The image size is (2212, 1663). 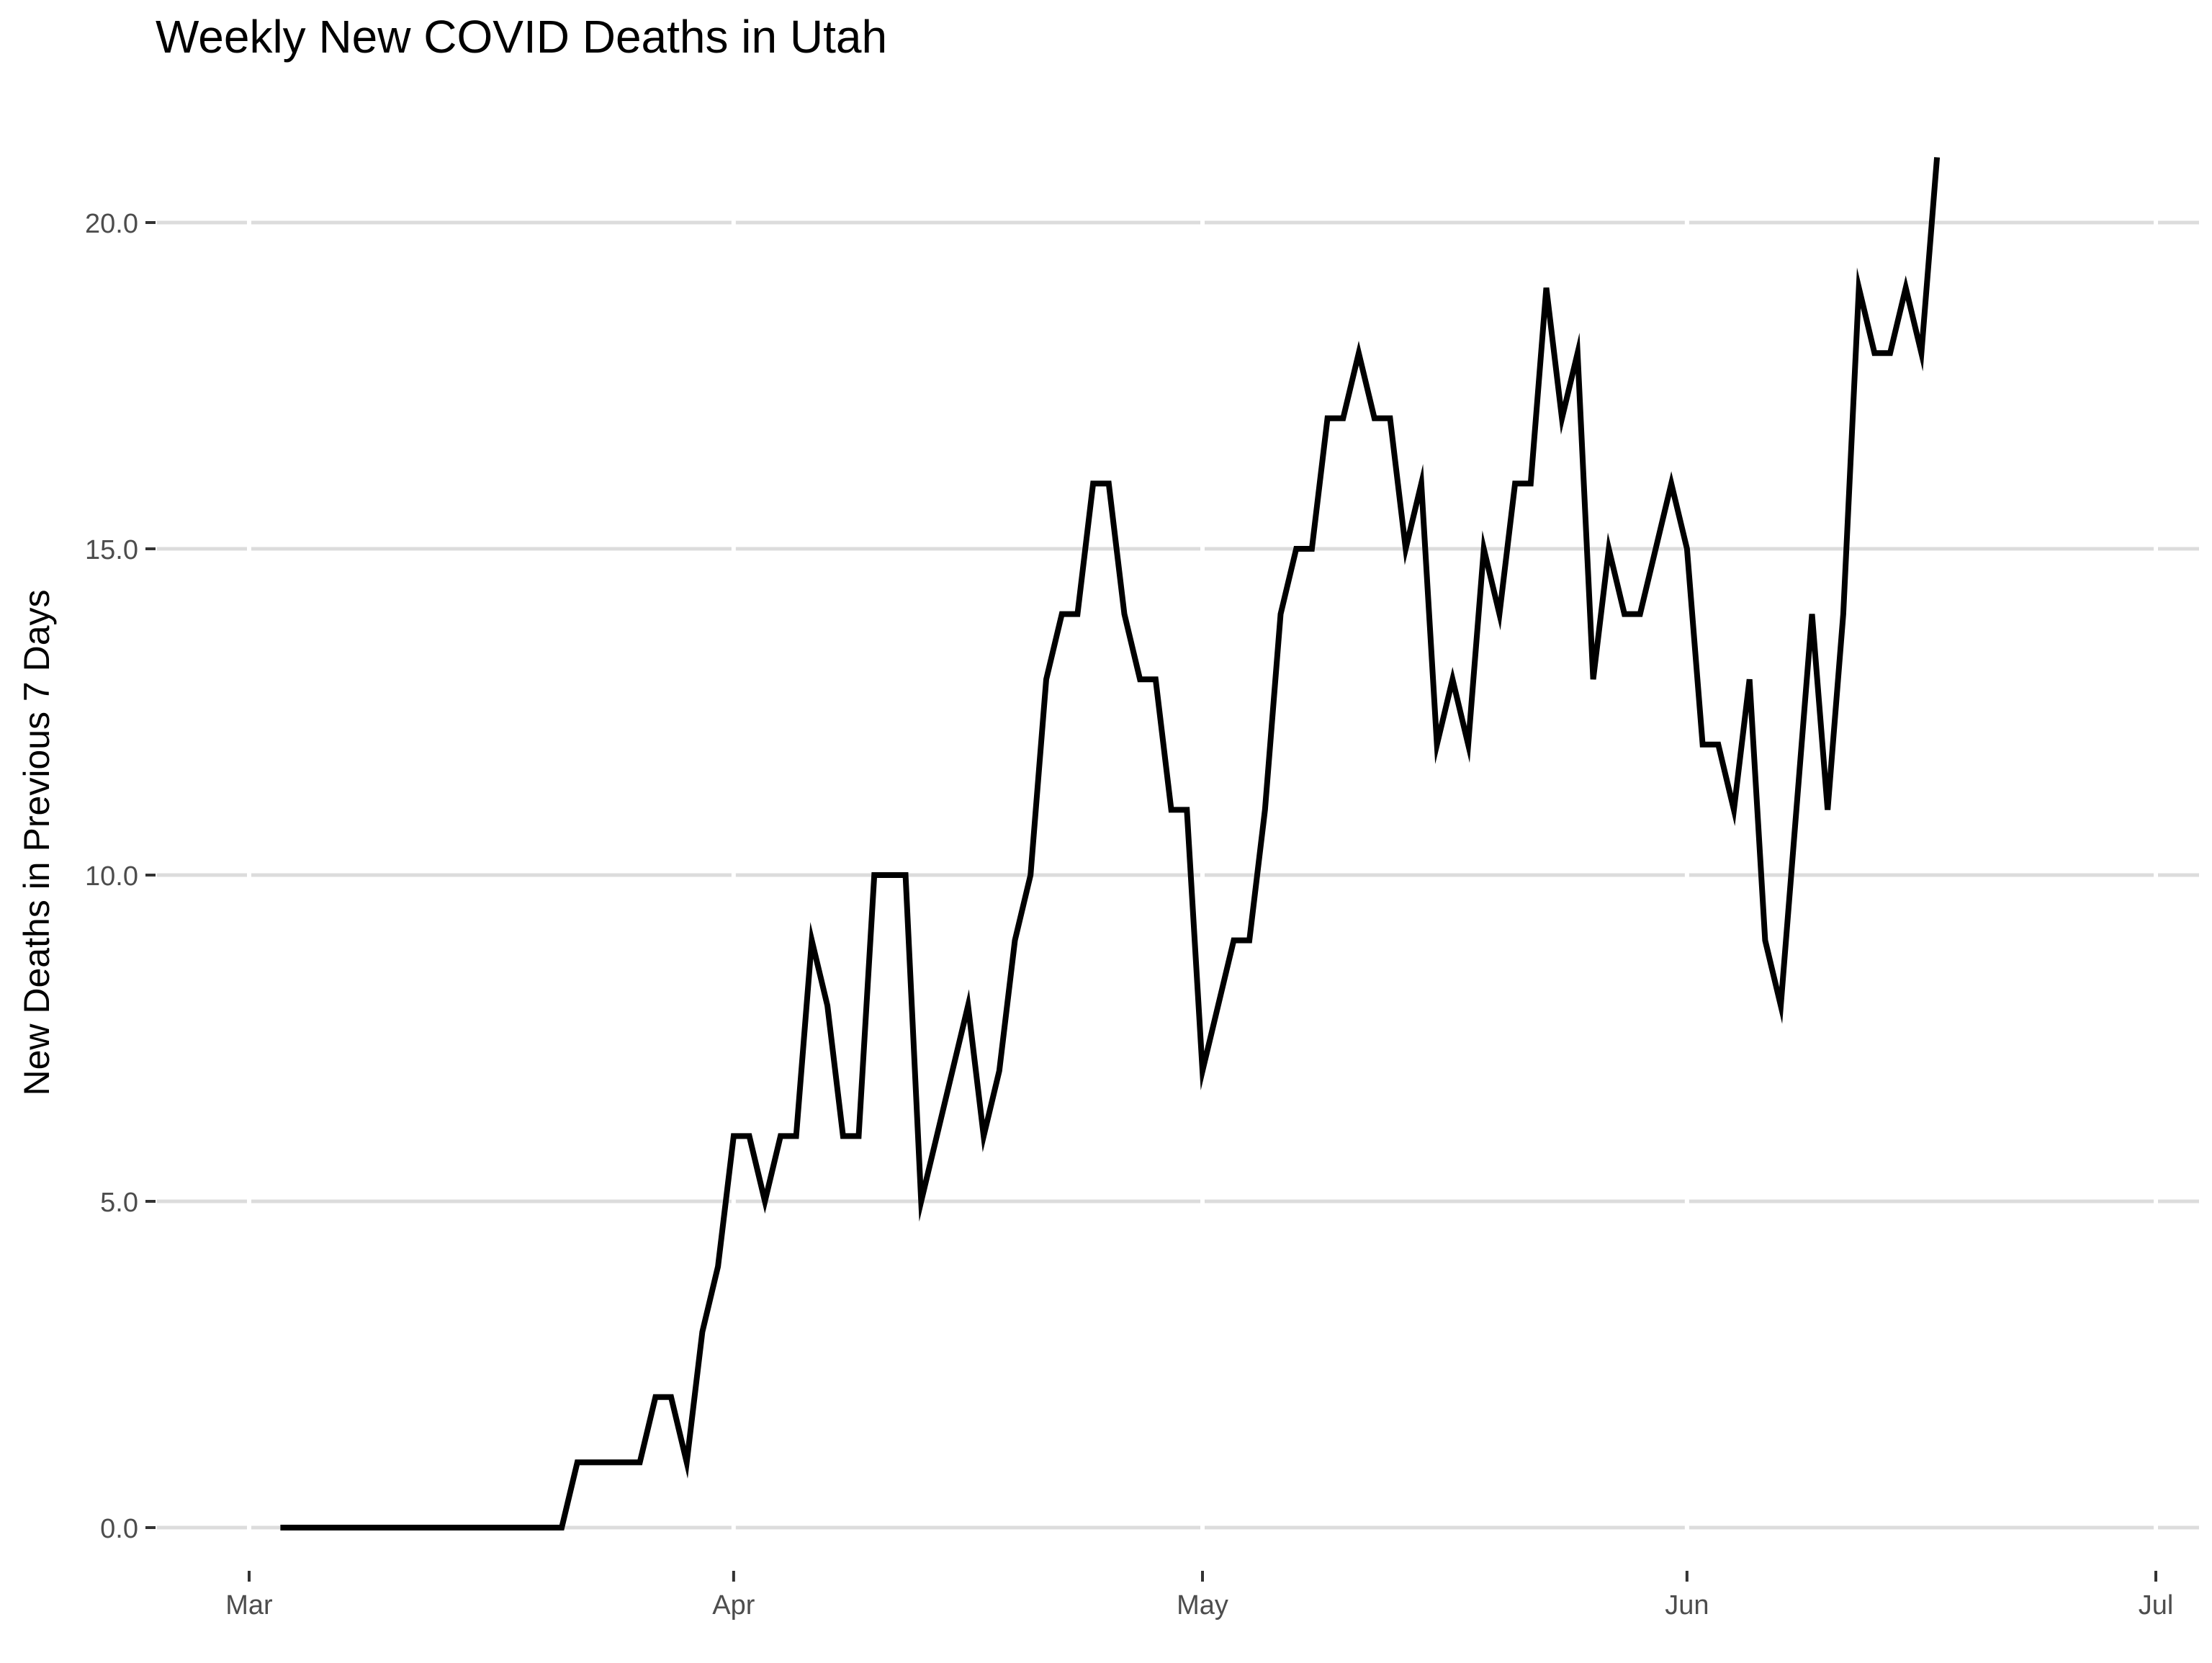 What do you see at coordinates (249, 1606) in the screenshot?
I see `x-tick-label: Mar` at bounding box center [249, 1606].